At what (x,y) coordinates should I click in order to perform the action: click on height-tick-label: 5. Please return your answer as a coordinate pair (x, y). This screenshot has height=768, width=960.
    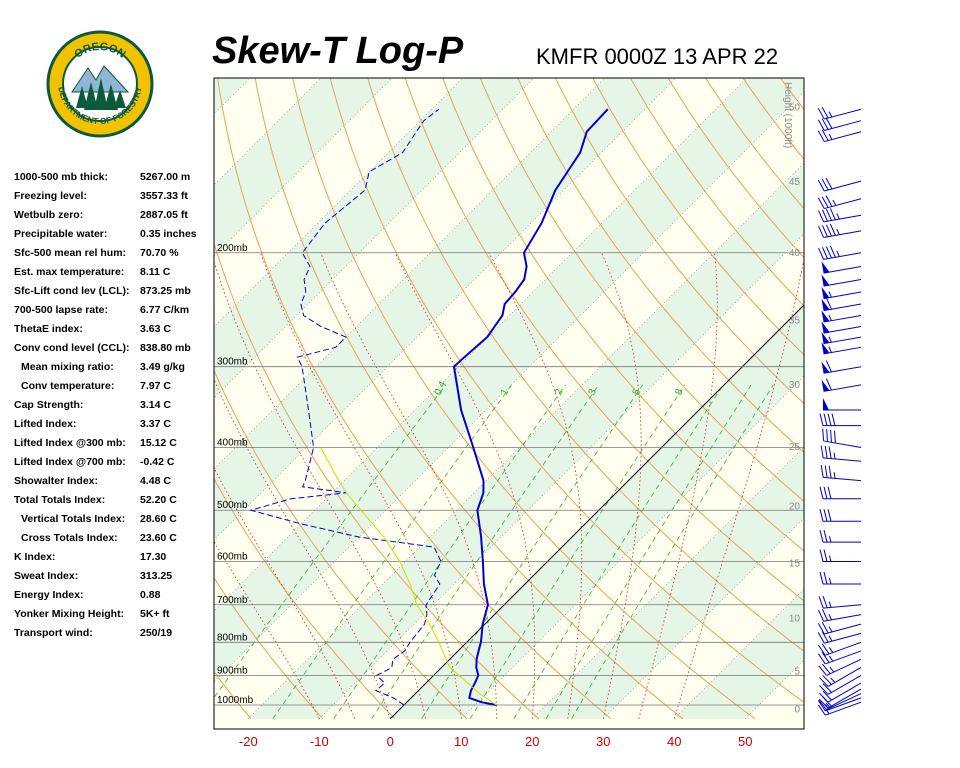
    Looking at the image, I should click on (797, 672).